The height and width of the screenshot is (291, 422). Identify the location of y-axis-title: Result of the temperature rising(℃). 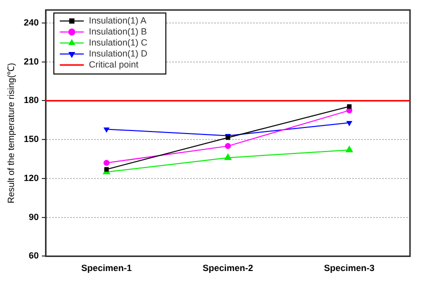
(11, 133).